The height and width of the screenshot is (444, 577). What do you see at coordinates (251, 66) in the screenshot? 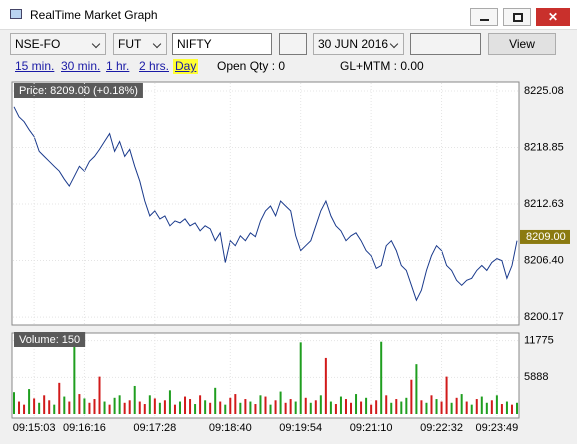
I see `open-qty: Open Qty : 0` at bounding box center [251, 66].